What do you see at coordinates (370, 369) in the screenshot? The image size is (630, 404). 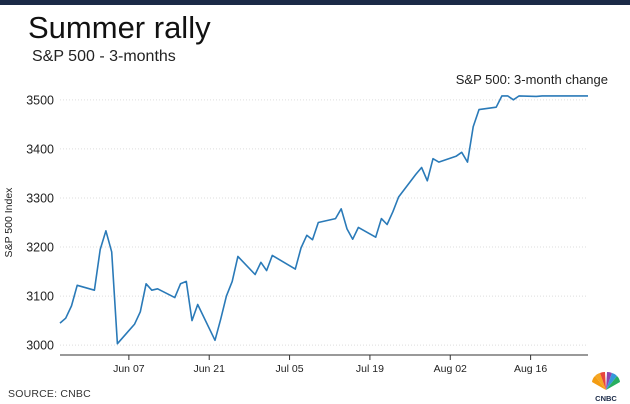 I see `x-tick-label: Jul 19` at bounding box center [370, 369].